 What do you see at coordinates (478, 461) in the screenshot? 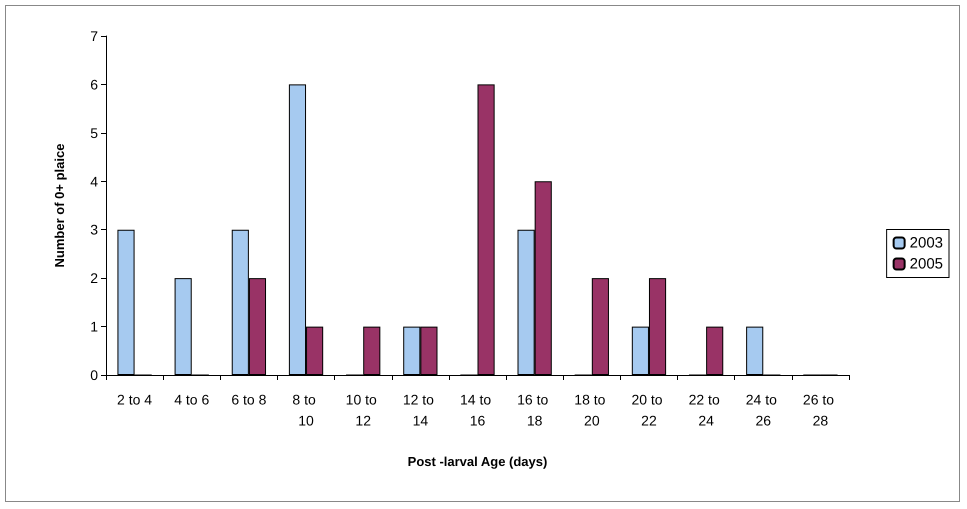
I see `x-axis-title: Post -larval Age (days)` at bounding box center [478, 461].